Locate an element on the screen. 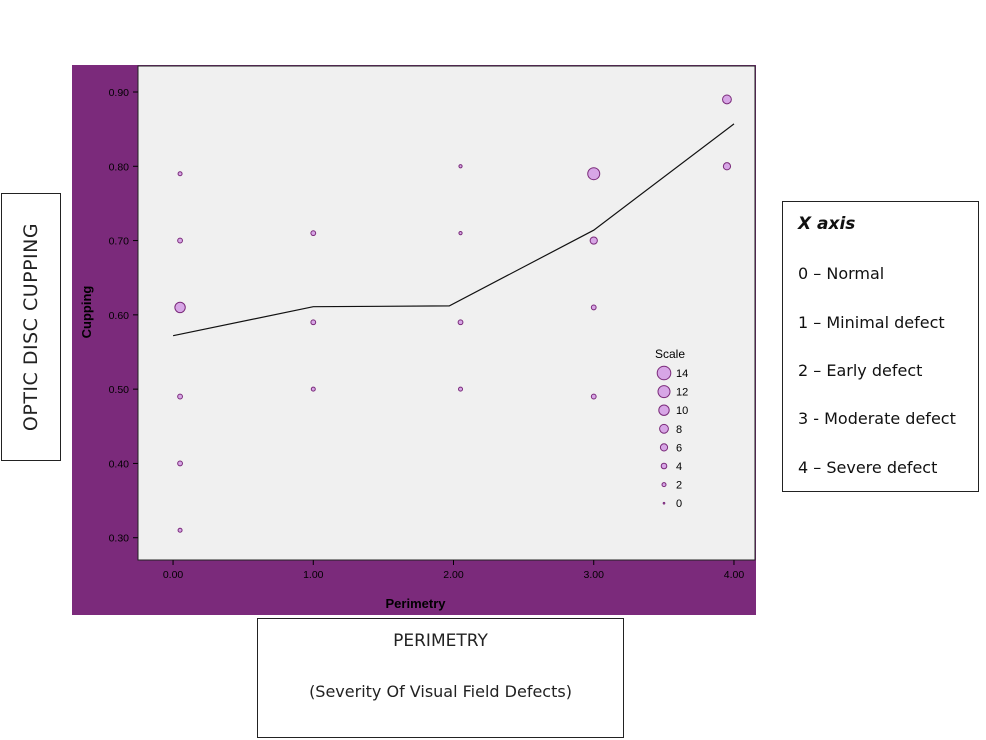  y-axis-title: Cupping is located at coordinates (86, 312).